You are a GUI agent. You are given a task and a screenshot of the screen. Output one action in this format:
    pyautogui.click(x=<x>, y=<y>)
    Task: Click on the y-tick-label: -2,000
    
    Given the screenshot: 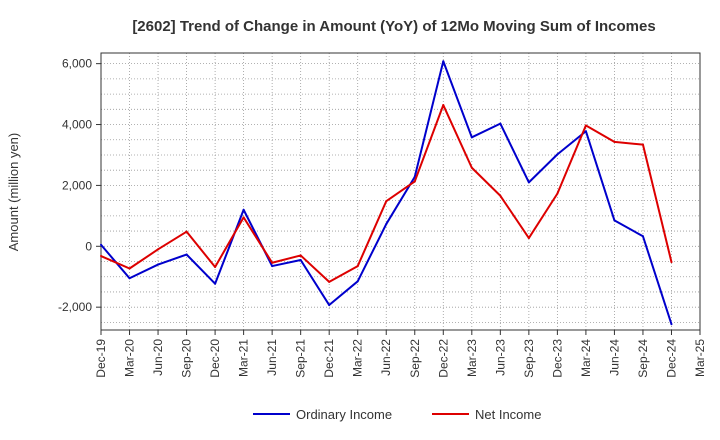 What is the action you would take?
    pyautogui.click(x=75, y=307)
    